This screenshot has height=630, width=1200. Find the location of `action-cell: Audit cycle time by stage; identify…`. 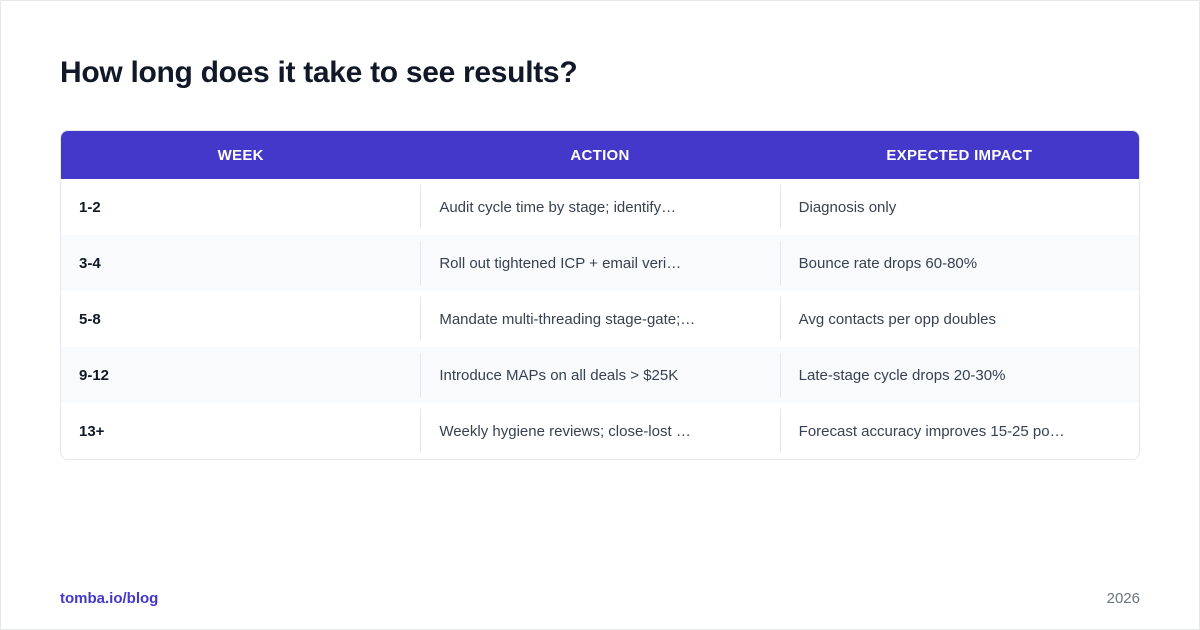

action-cell: Audit cycle time by stage; identify… is located at coordinates (599, 207).